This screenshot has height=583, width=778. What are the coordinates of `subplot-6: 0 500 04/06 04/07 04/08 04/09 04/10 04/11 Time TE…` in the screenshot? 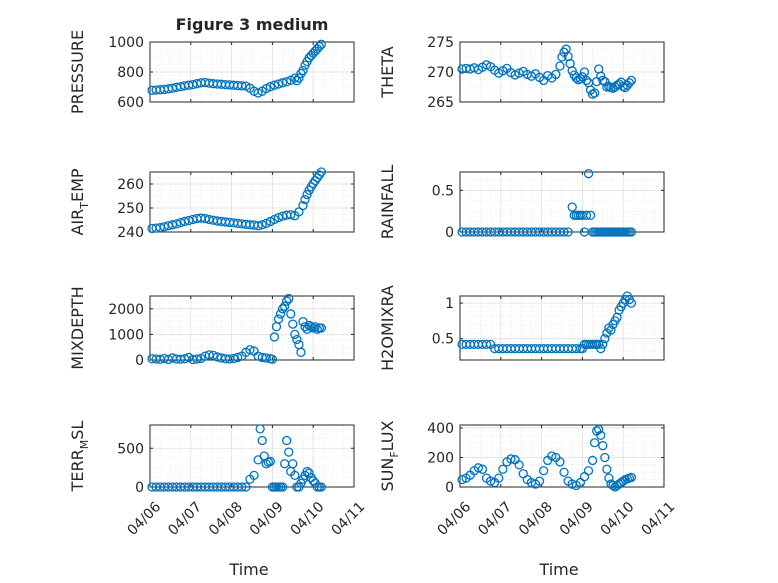 It's located at (218, 500).